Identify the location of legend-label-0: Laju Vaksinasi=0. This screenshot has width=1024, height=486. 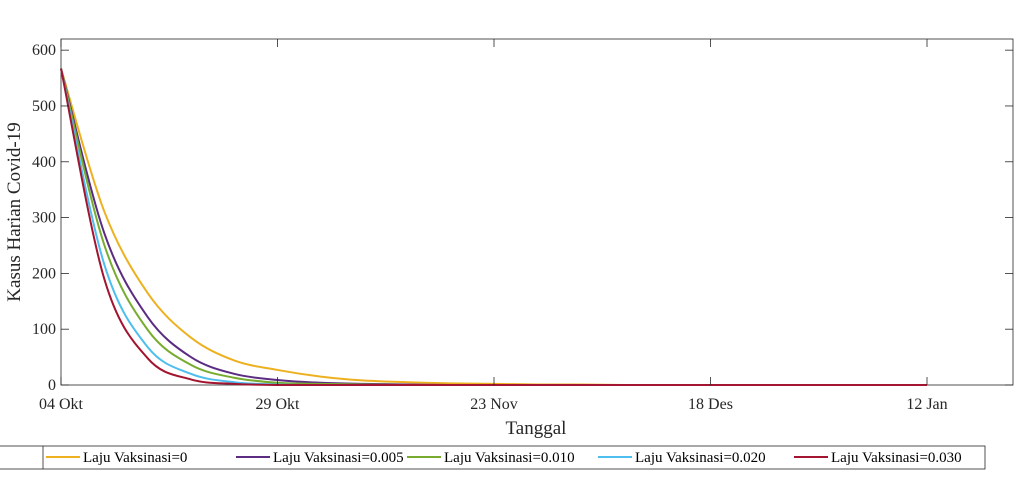
(135, 458).